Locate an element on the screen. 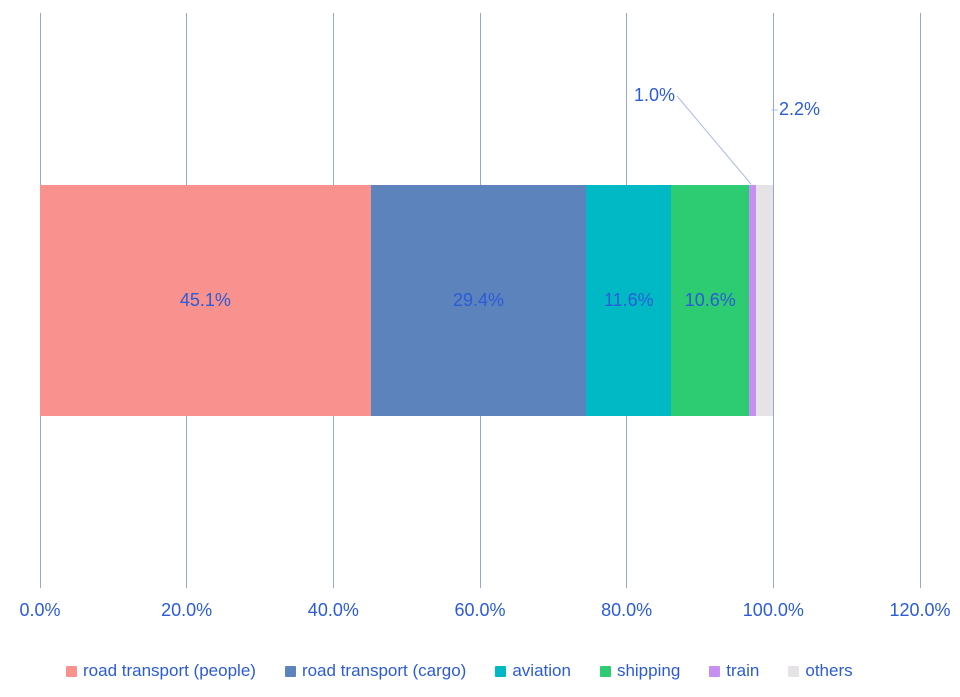 This screenshot has height=697, width=960. x-axis-tick-label: 20.0% is located at coordinates (187, 610).